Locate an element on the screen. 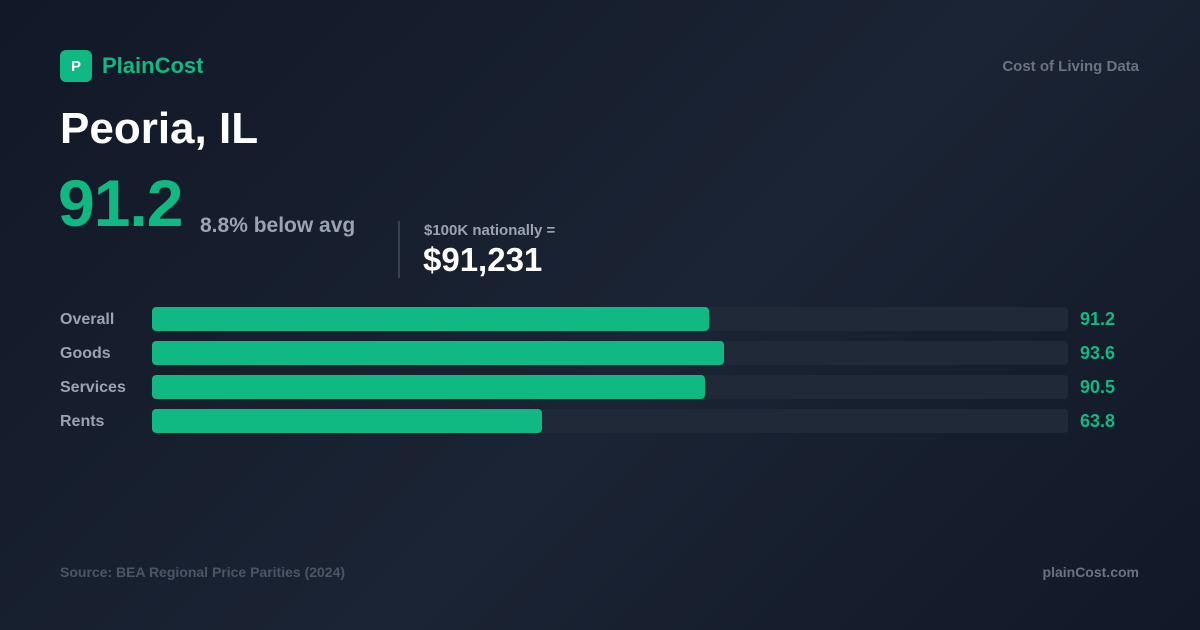 The height and width of the screenshot is (630, 1200). bar-row: Rents 63.8 is located at coordinates (600, 421).